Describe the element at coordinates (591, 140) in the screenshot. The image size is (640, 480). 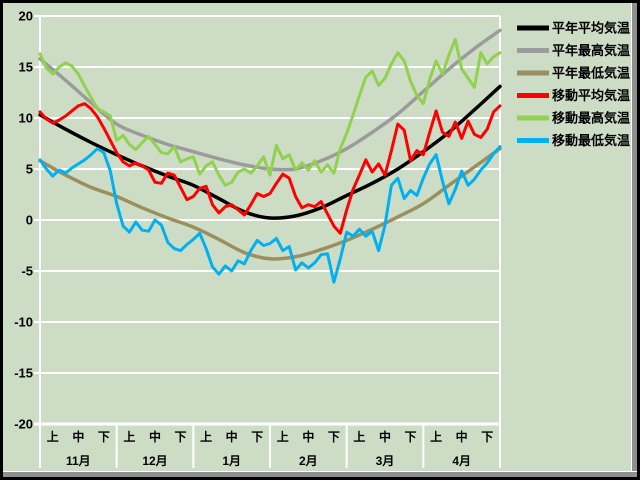
I see `legend-label: 移動最低気温` at that location.